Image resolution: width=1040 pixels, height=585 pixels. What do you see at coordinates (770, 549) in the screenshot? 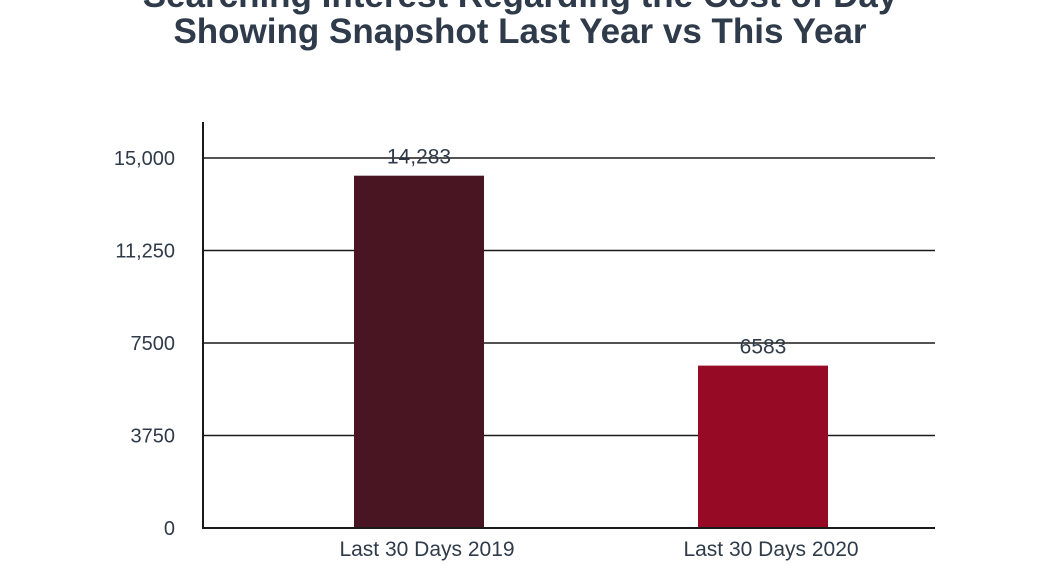
I see `x-category-label-2: Last 30 Days 2020` at bounding box center [770, 549].